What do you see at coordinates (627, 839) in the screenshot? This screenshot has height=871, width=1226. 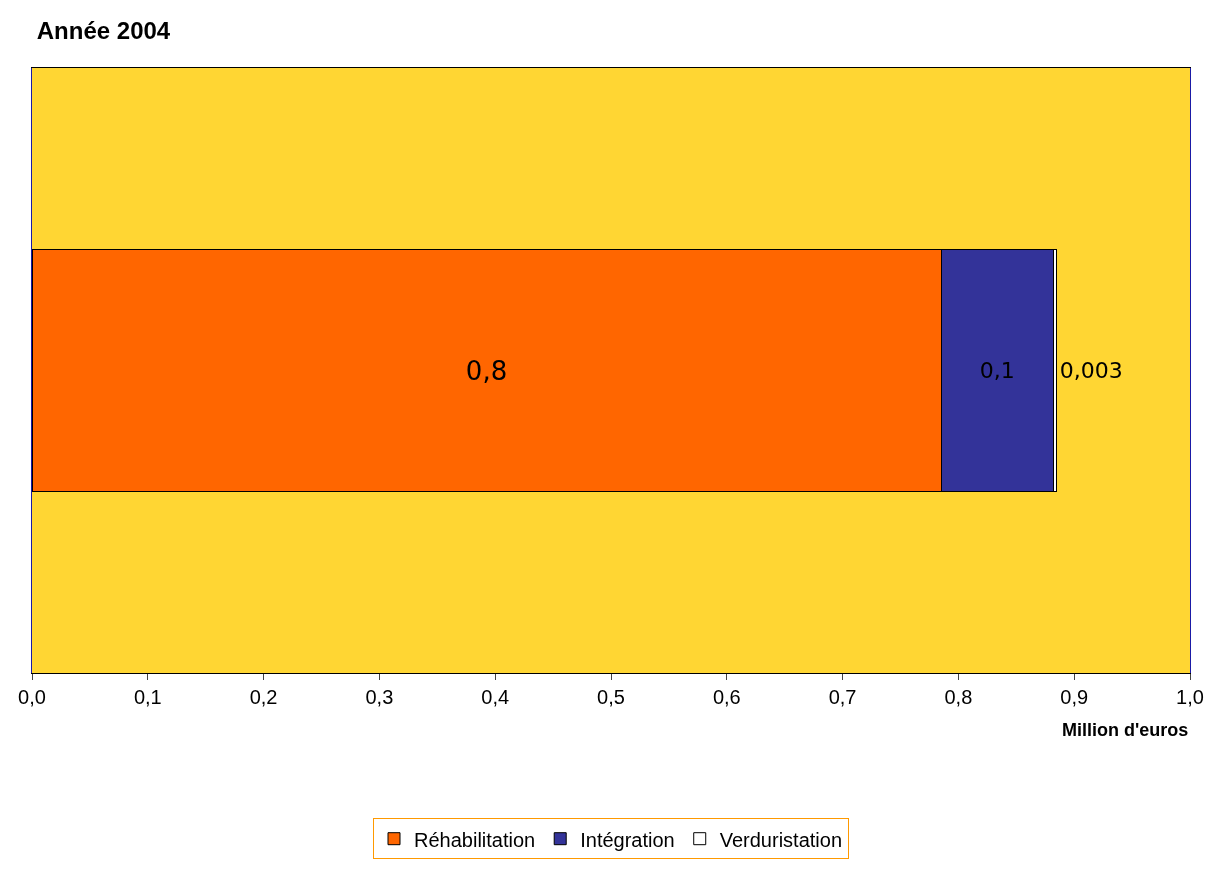 I see `legend-label: Intégration` at bounding box center [627, 839].